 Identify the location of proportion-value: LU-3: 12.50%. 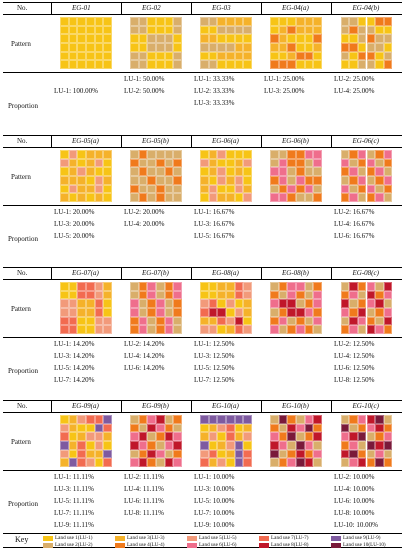
(214, 356).